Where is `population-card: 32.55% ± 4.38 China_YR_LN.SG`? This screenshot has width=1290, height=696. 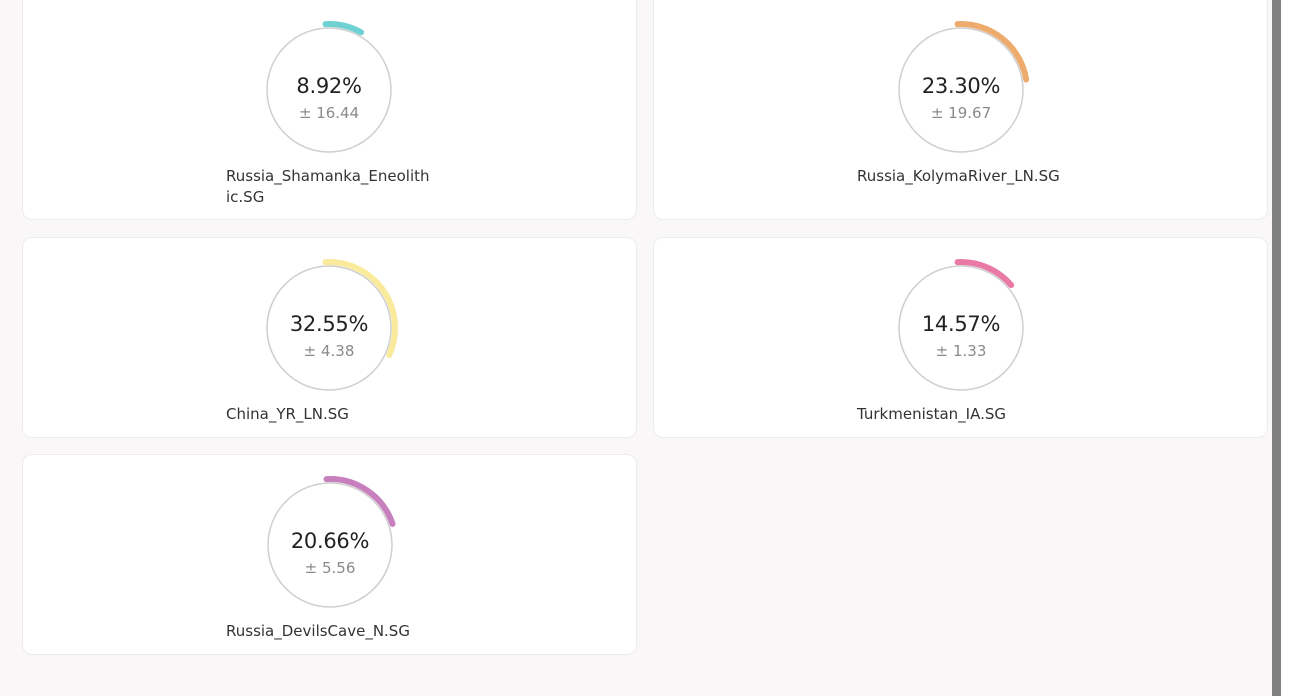
population-card: 32.55% ± 4.38 China_YR_LN.SG is located at coordinates (329, 337).